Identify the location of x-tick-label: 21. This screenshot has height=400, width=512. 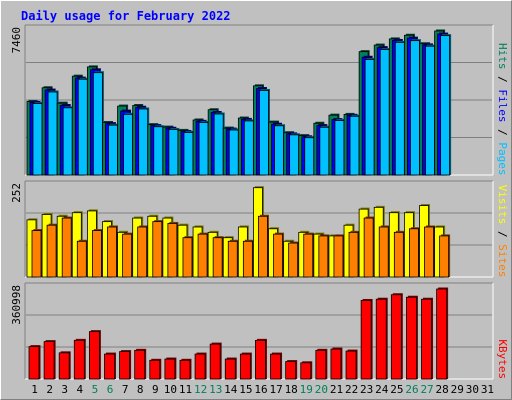
(336, 389).